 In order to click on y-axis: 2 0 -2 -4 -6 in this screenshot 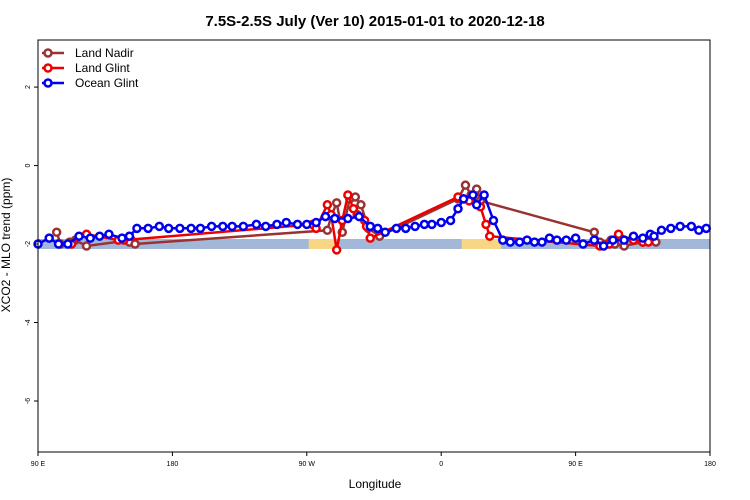, I will do `click(31, 244)`.